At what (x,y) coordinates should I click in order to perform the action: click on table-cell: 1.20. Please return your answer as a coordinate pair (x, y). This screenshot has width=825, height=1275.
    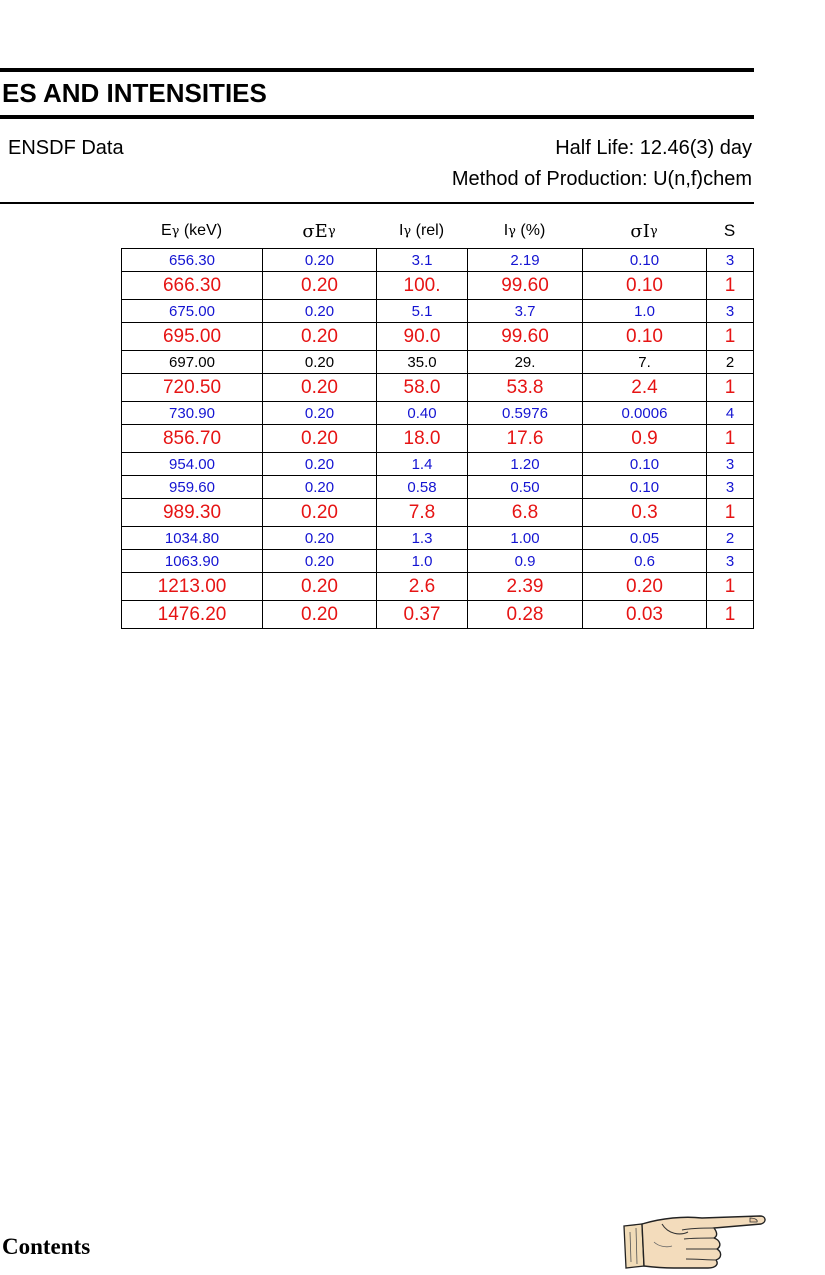
    Looking at the image, I should click on (525, 464).